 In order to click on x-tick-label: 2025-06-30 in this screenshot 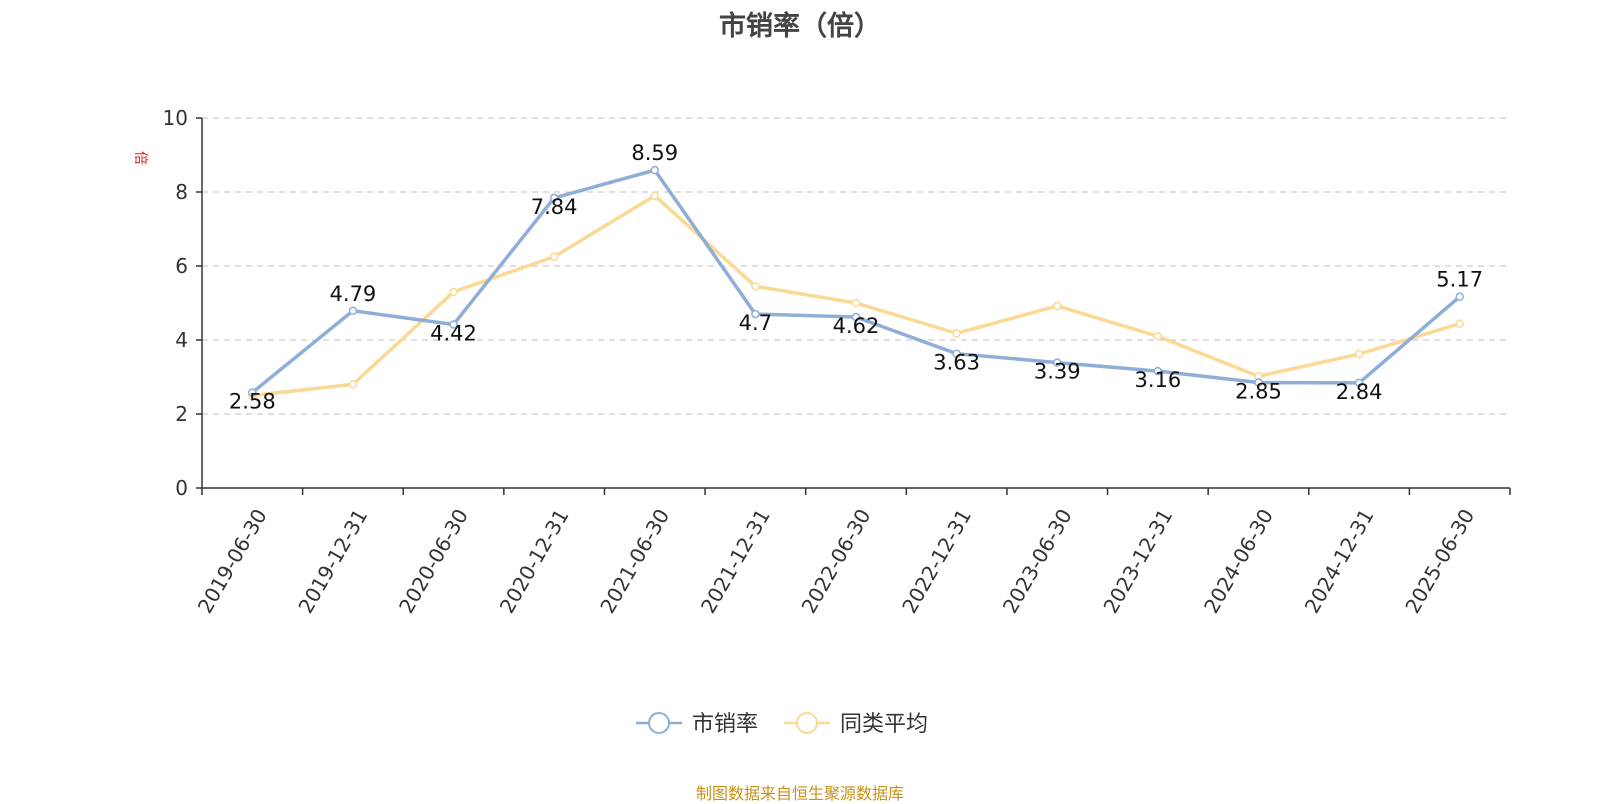, I will do `click(1439, 561)`.